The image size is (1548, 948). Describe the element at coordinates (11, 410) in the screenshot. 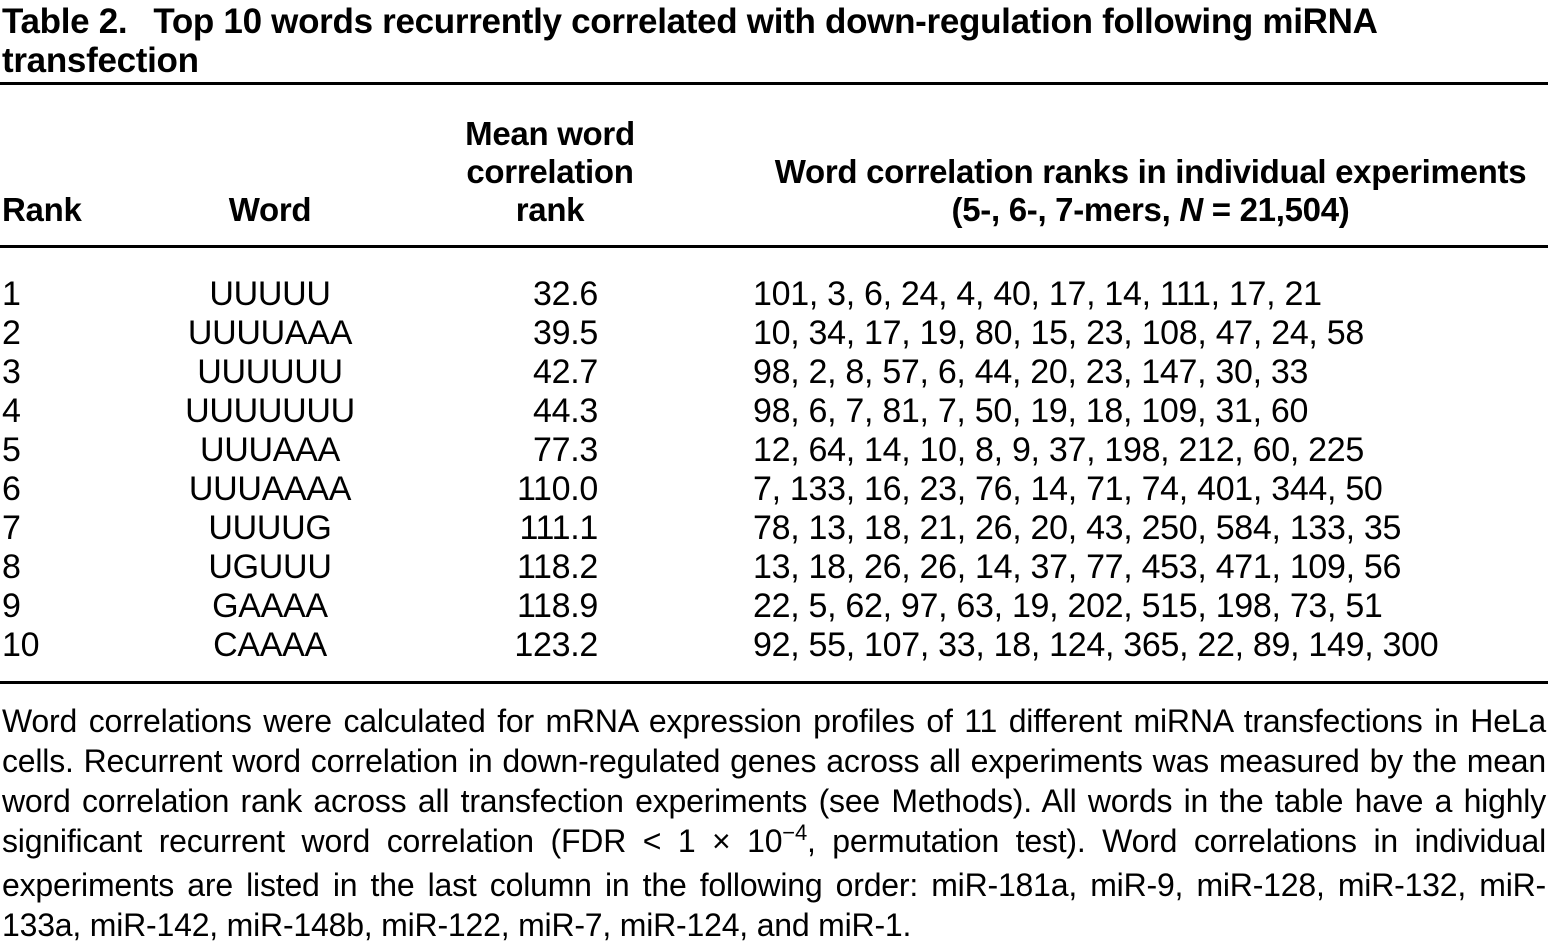

I see `rank-cell: 4` at that location.